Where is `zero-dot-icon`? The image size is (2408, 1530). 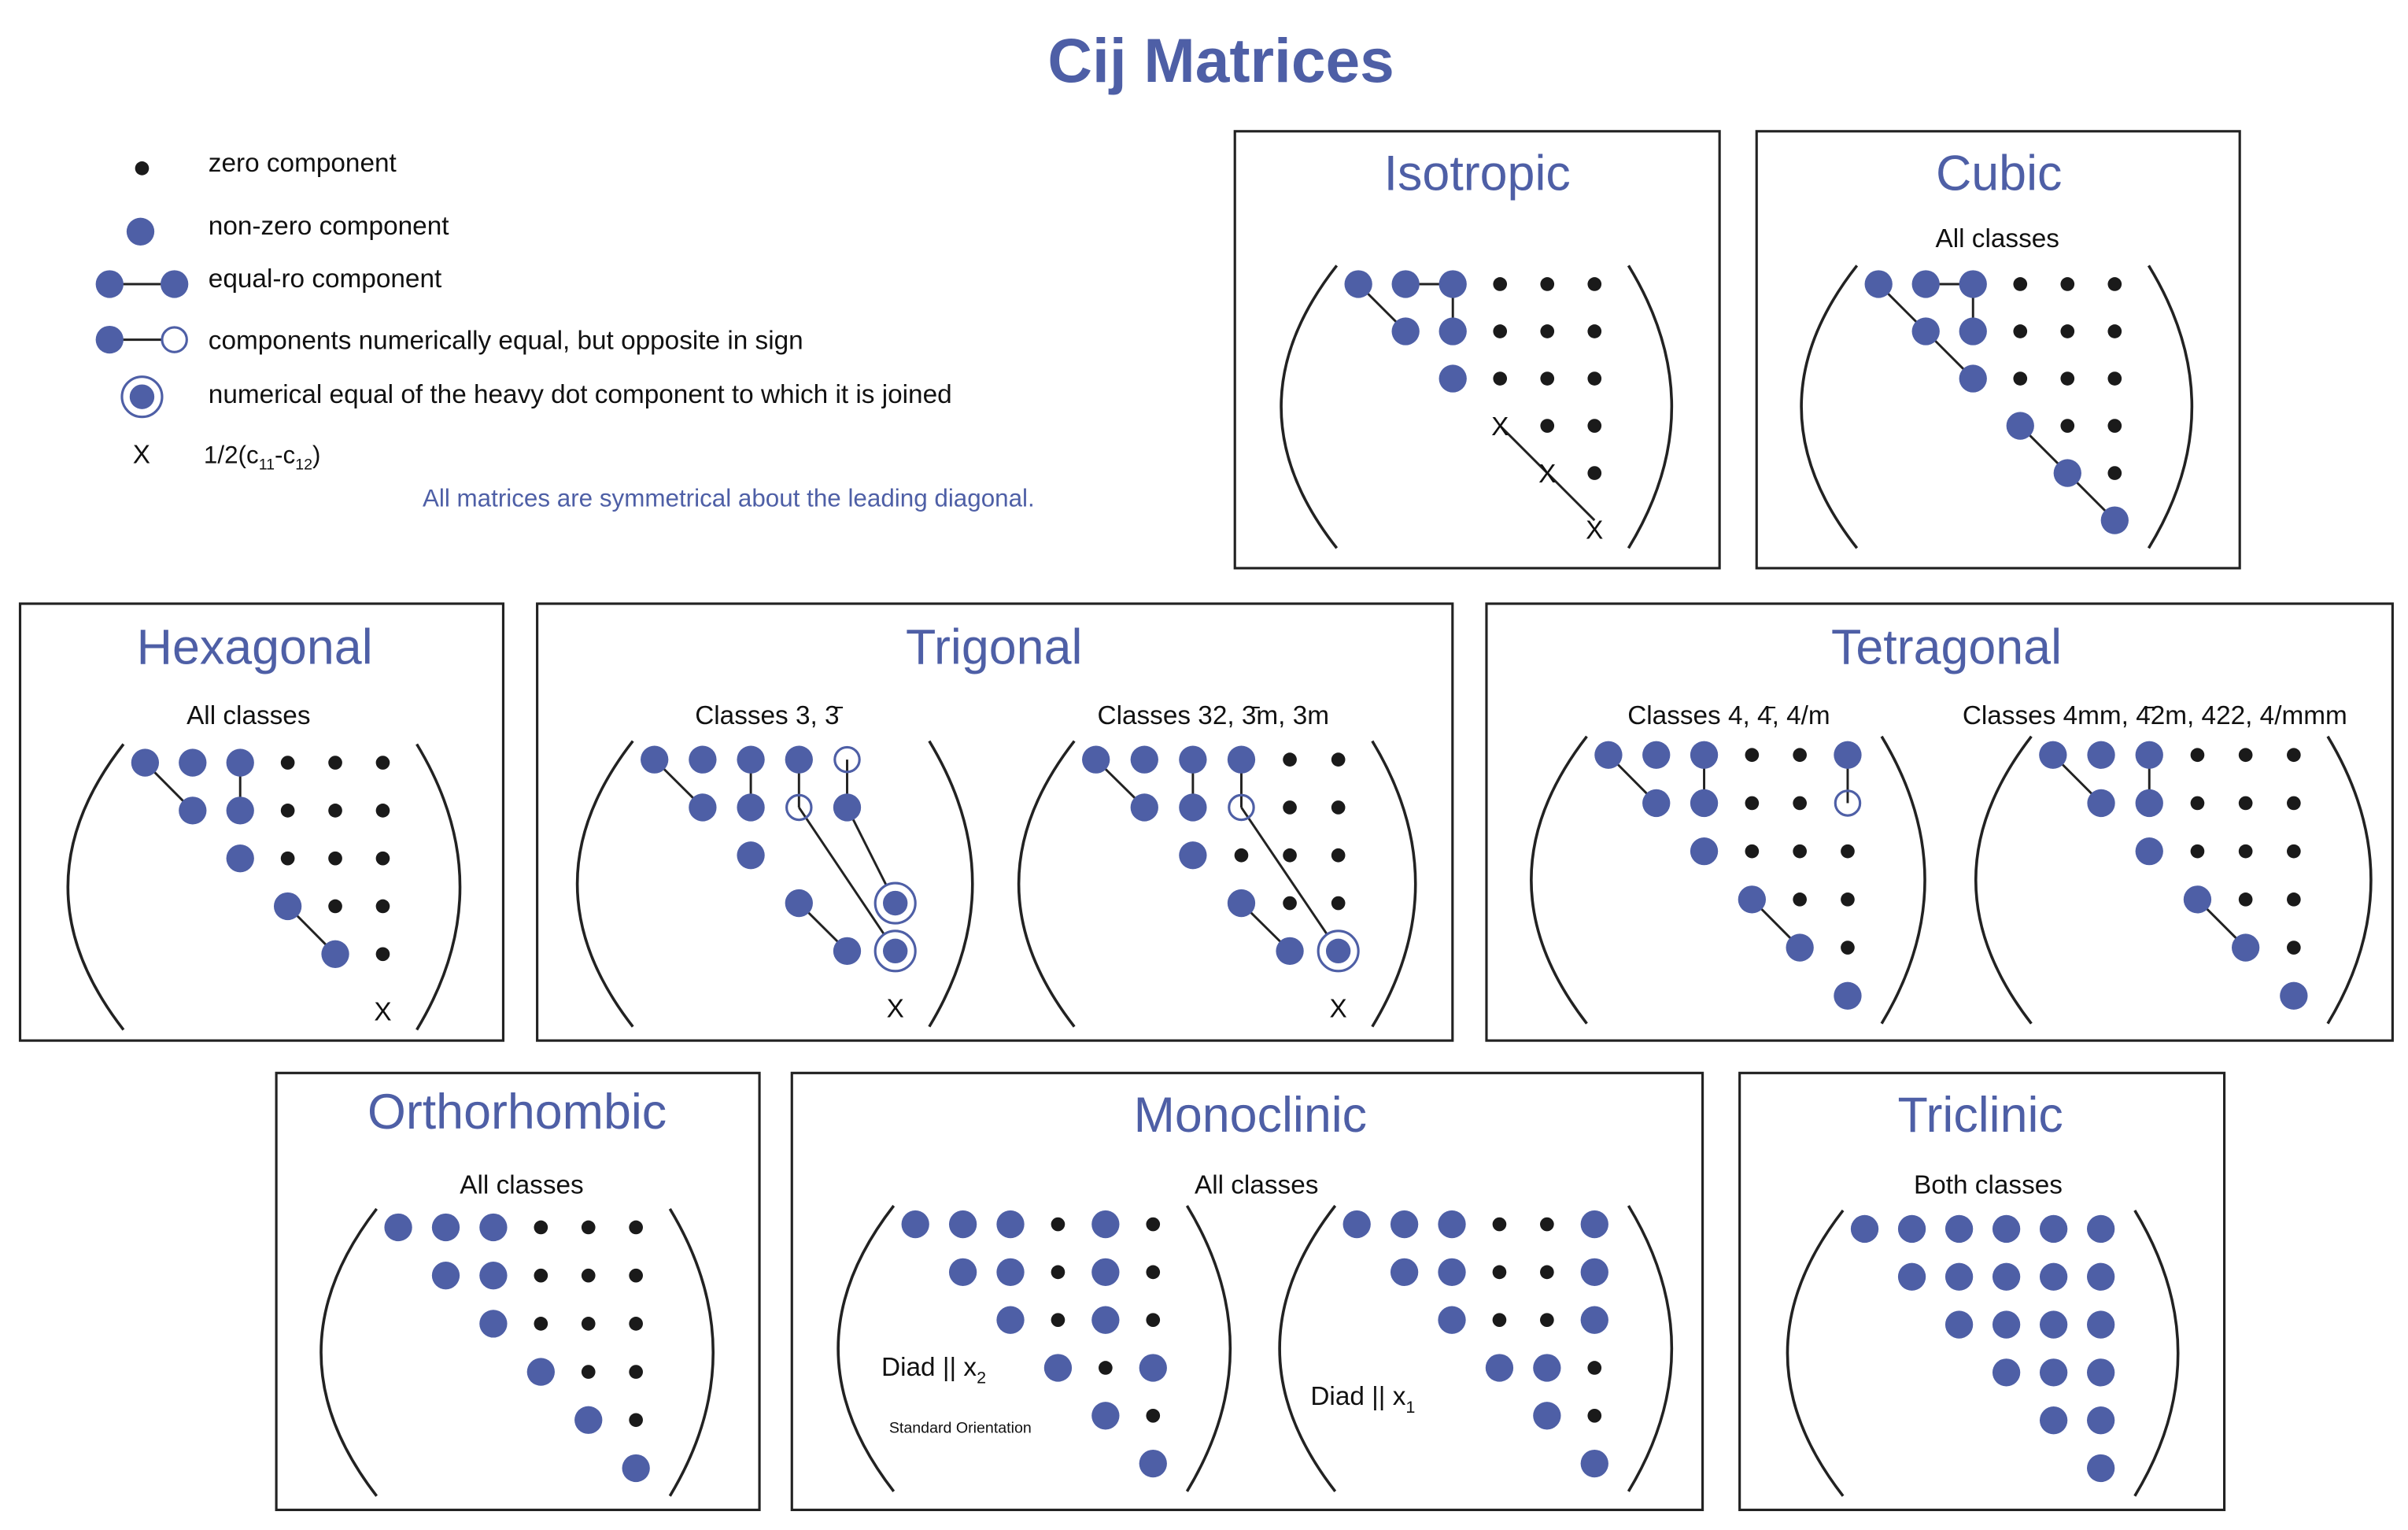
zero-dot-icon is located at coordinates (142, 168).